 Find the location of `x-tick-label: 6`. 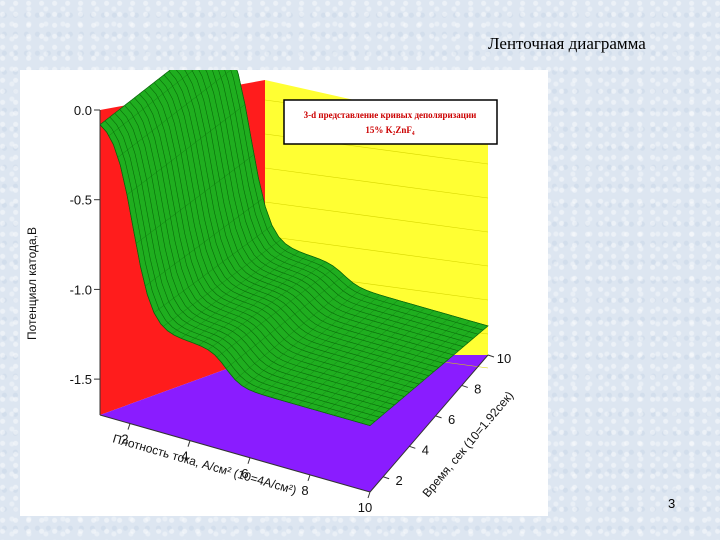

x-tick-label: 6 is located at coordinates (244, 473).